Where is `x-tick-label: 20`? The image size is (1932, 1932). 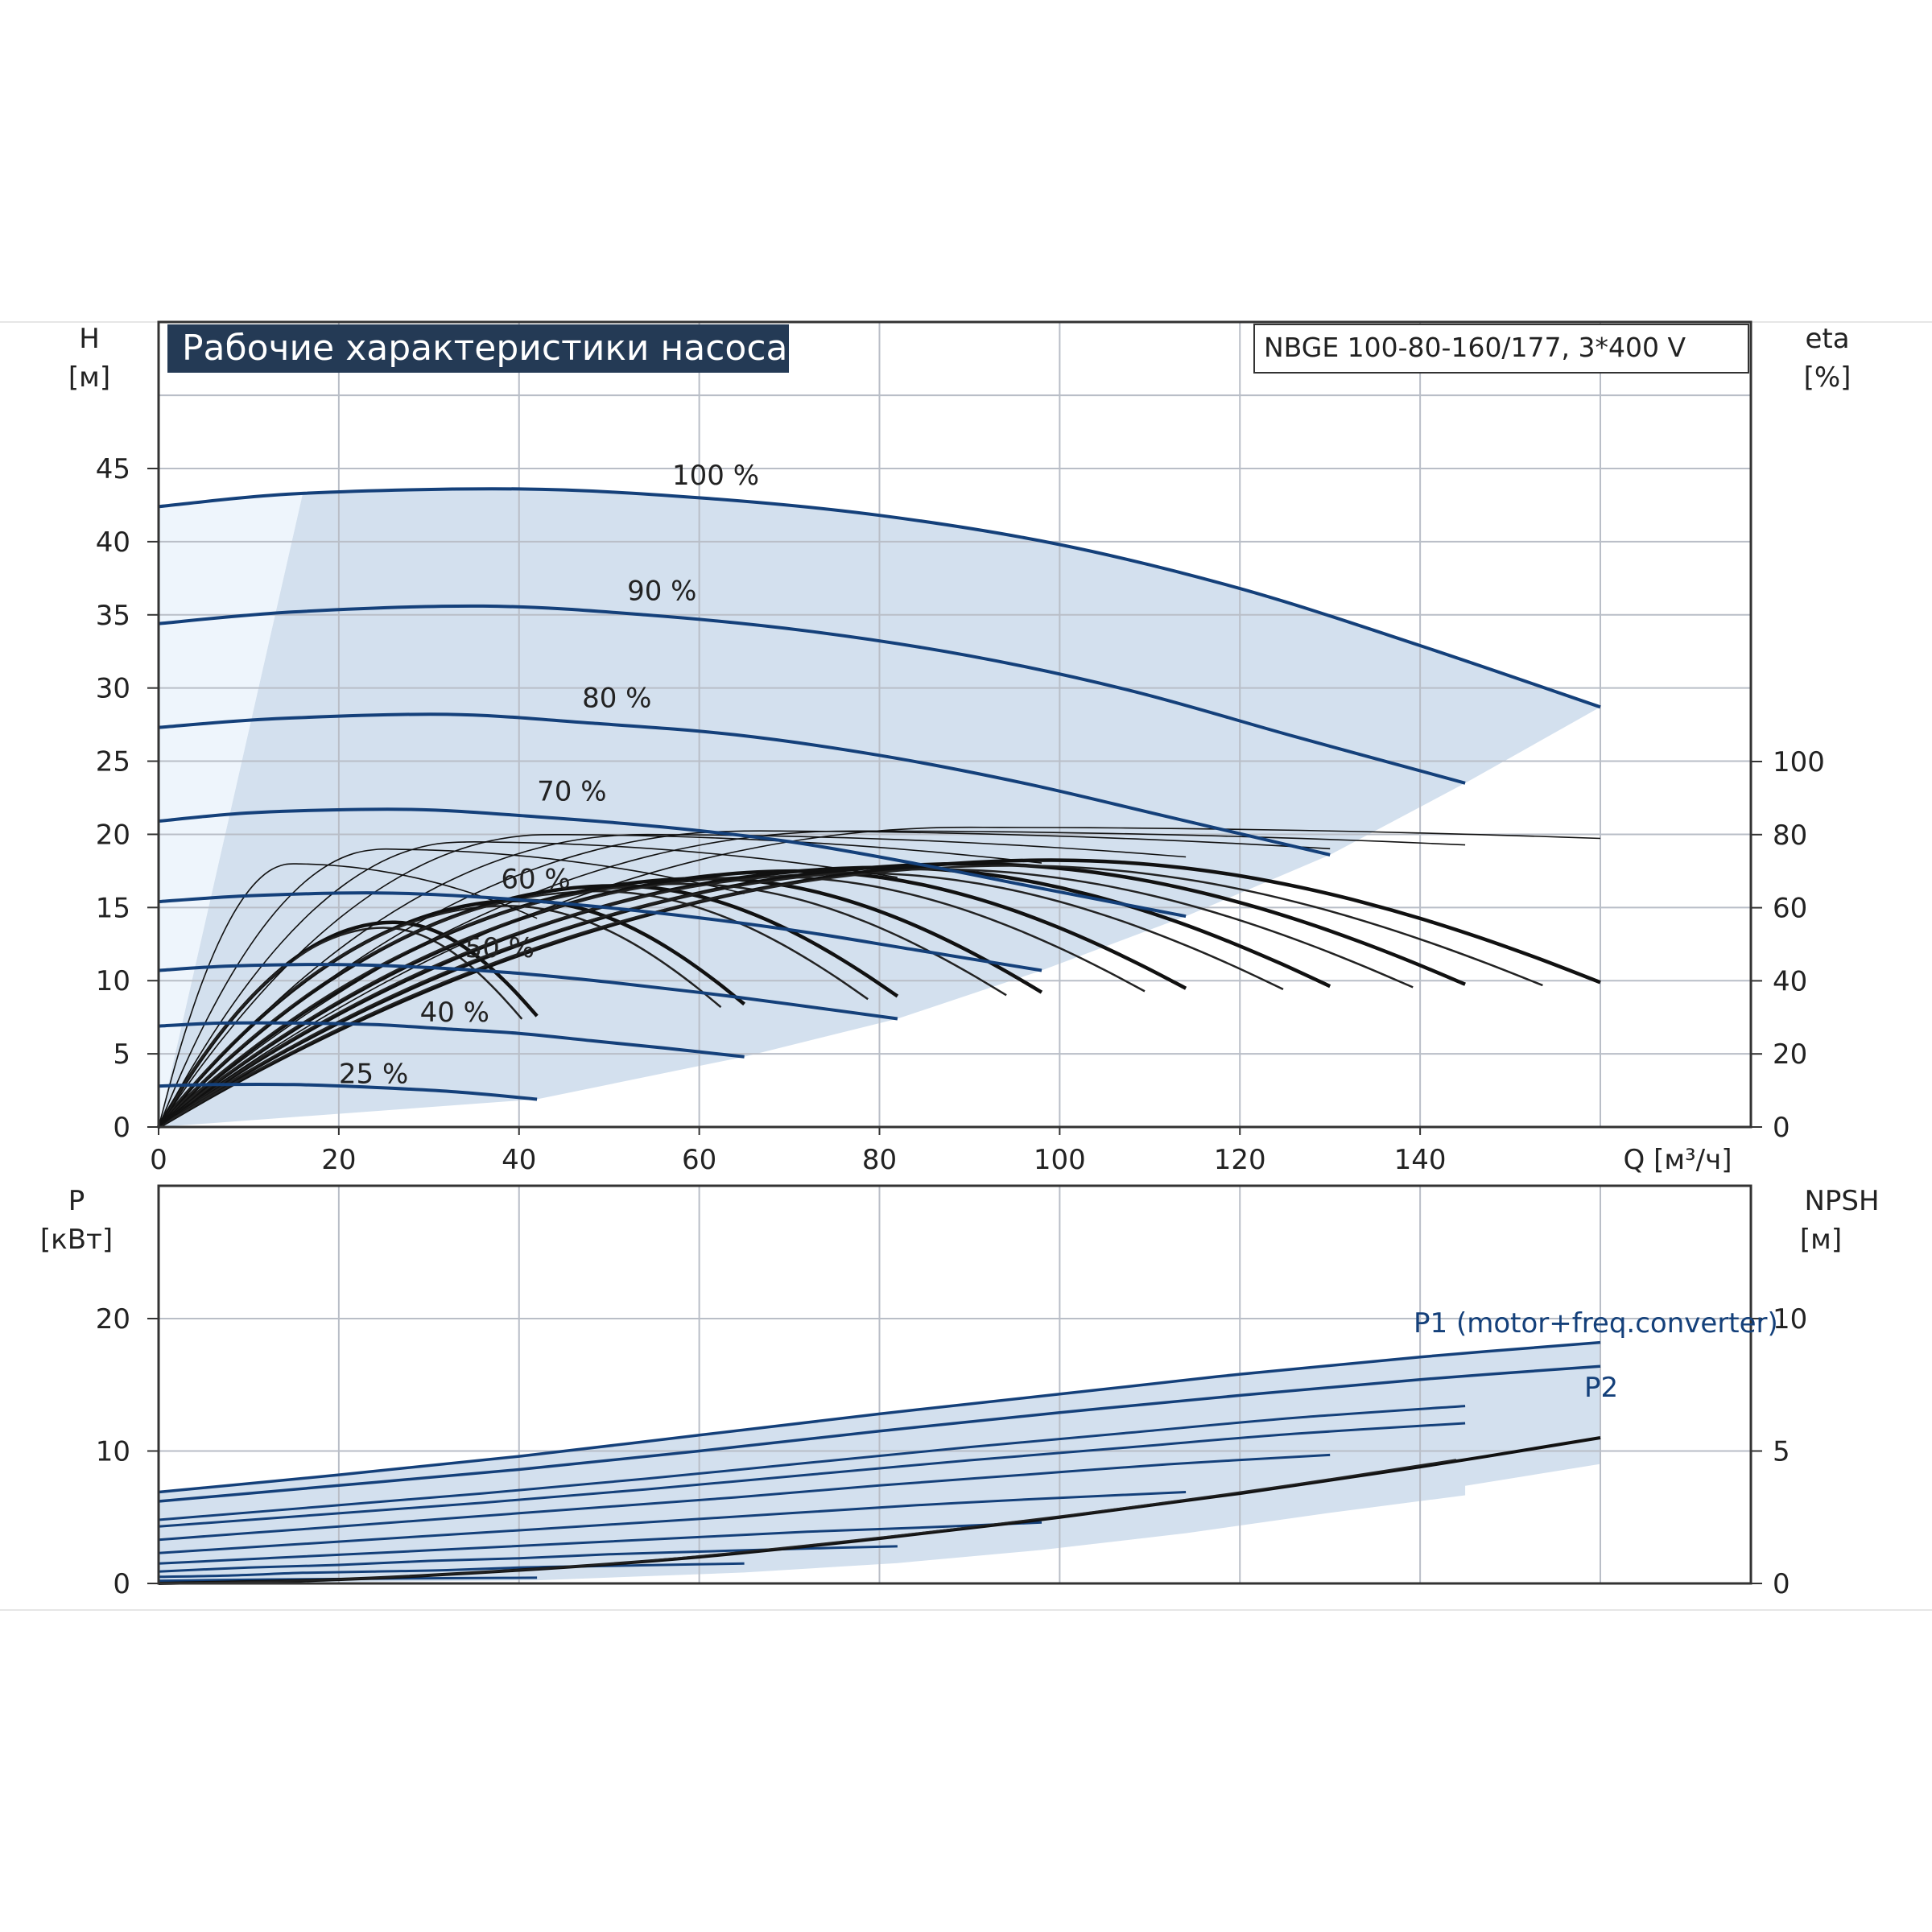
x-tick-label: 20 is located at coordinates (338, 1160).